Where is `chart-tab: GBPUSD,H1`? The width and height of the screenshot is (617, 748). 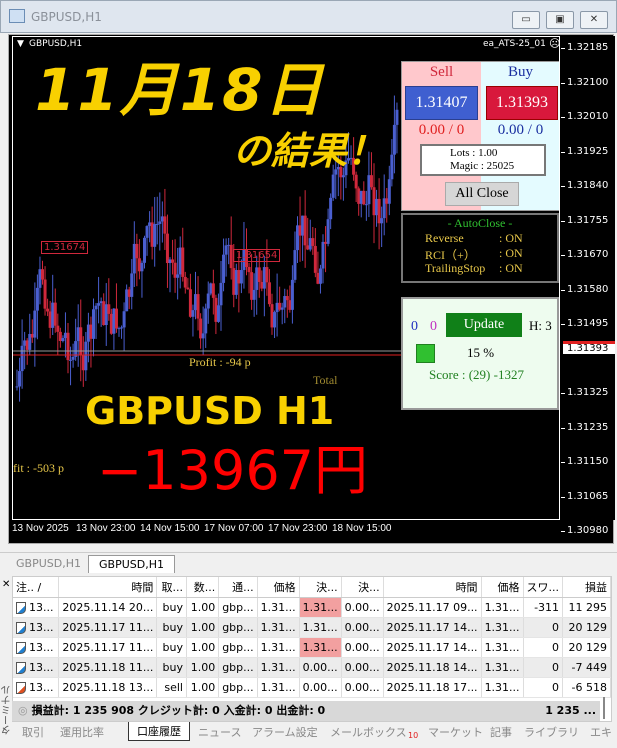 chart-tab: GBPUSD,H1 is located at coordinates (48, 563).